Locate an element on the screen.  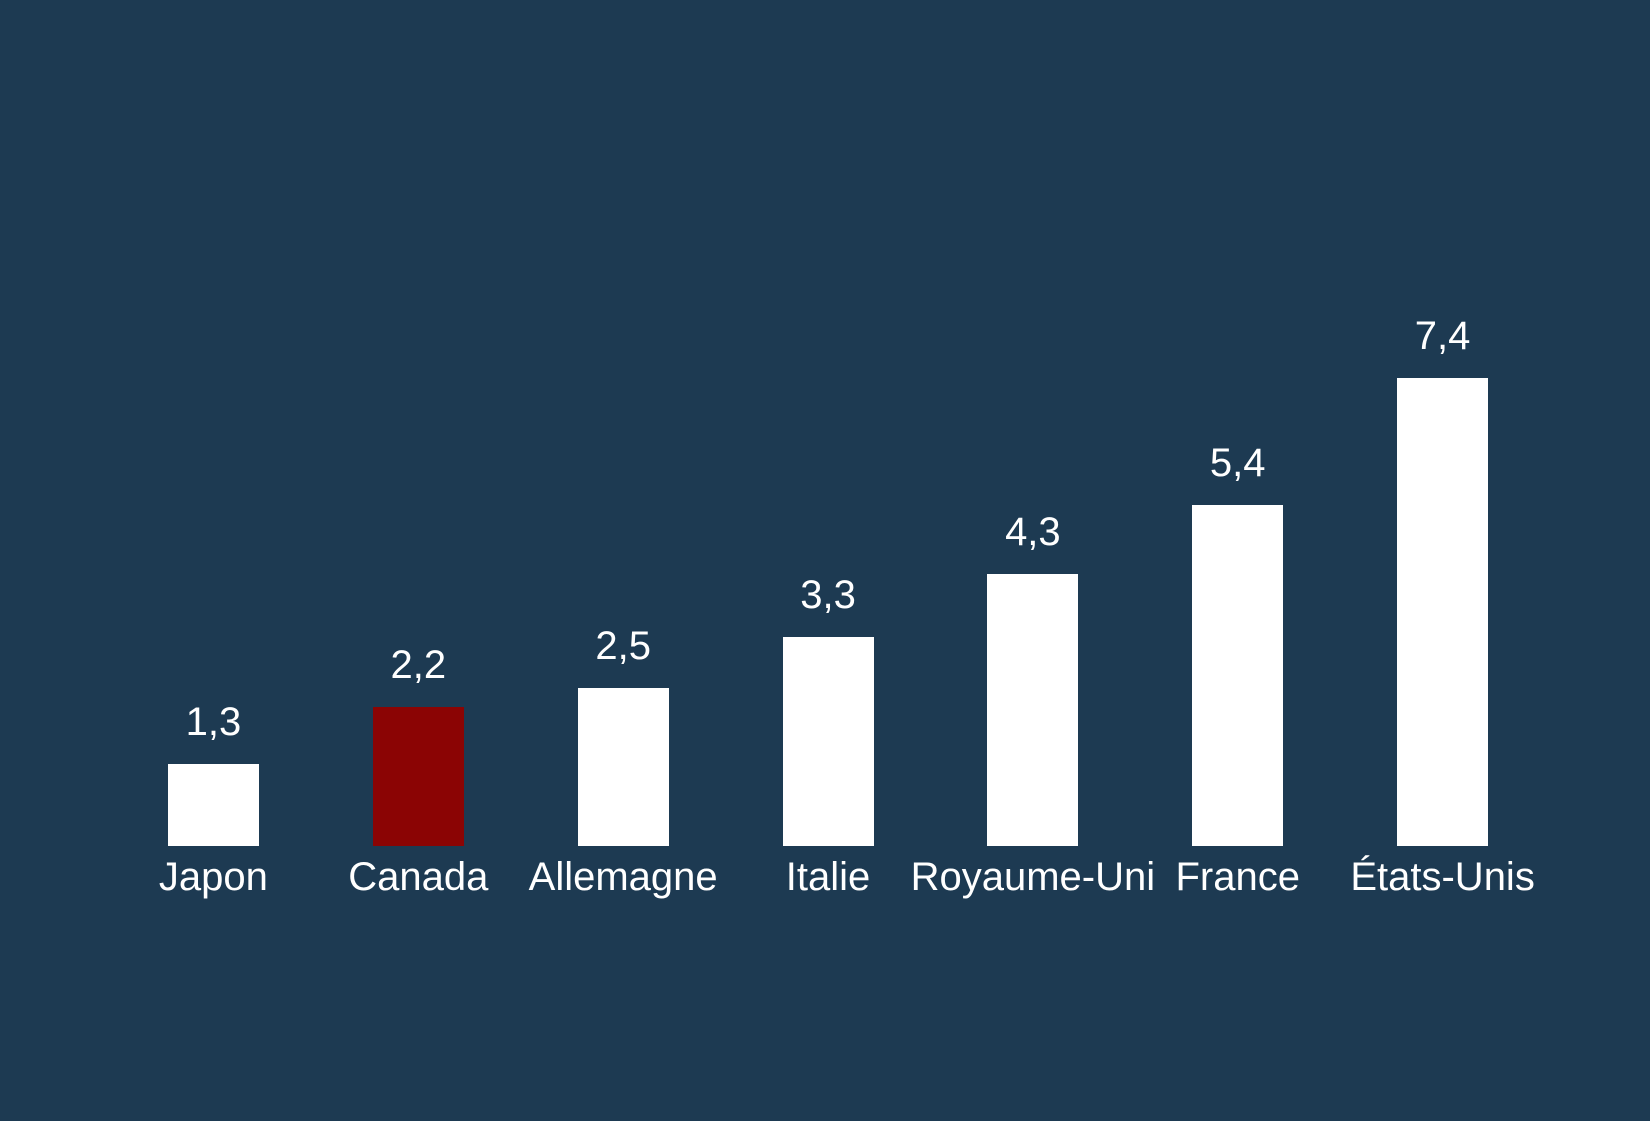
bar-category-label: Allemagne is located at coordinates (623, 877).